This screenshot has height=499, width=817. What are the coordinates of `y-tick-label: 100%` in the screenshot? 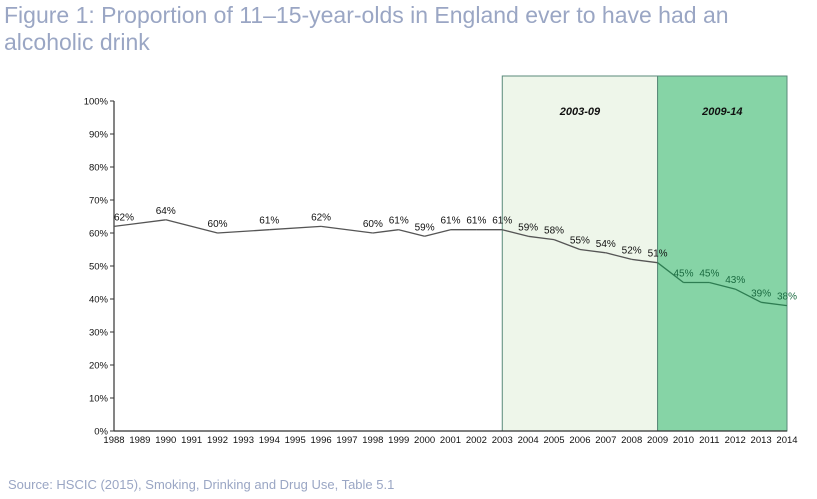 It's located at (96, 102).